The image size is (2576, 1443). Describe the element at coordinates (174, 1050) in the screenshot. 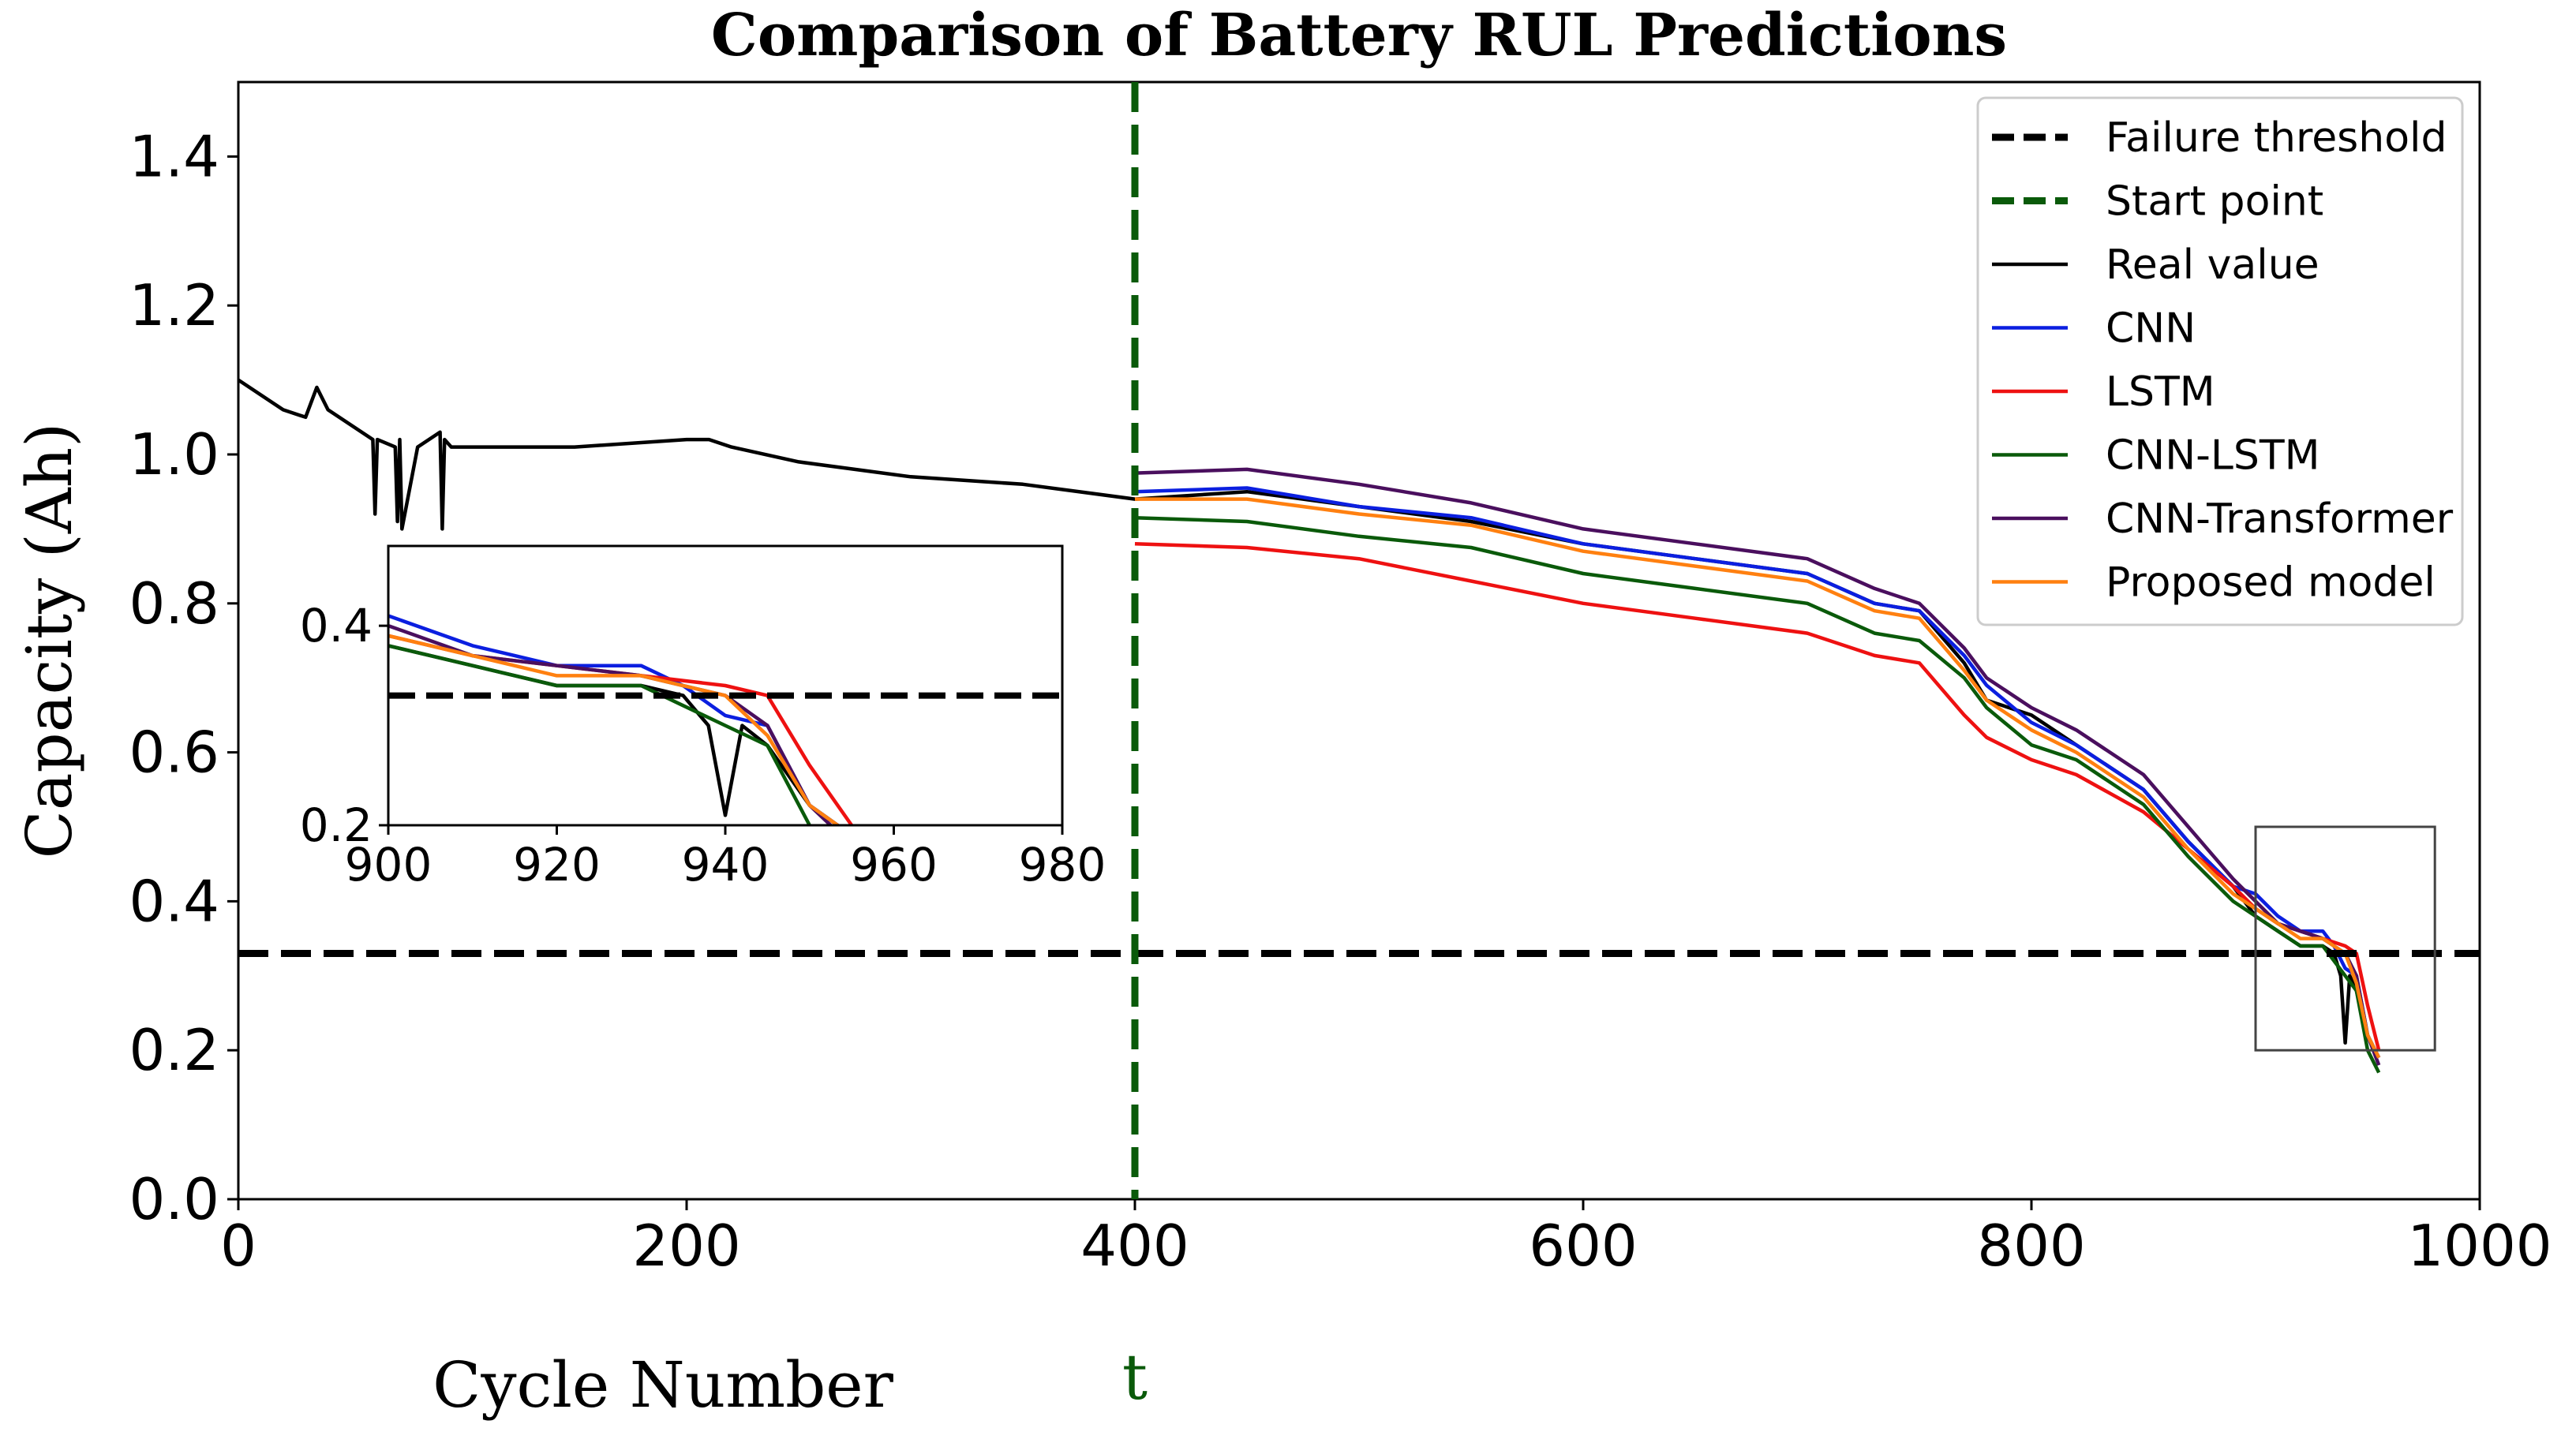

I see `y-tick-label: 0.2` at that location.